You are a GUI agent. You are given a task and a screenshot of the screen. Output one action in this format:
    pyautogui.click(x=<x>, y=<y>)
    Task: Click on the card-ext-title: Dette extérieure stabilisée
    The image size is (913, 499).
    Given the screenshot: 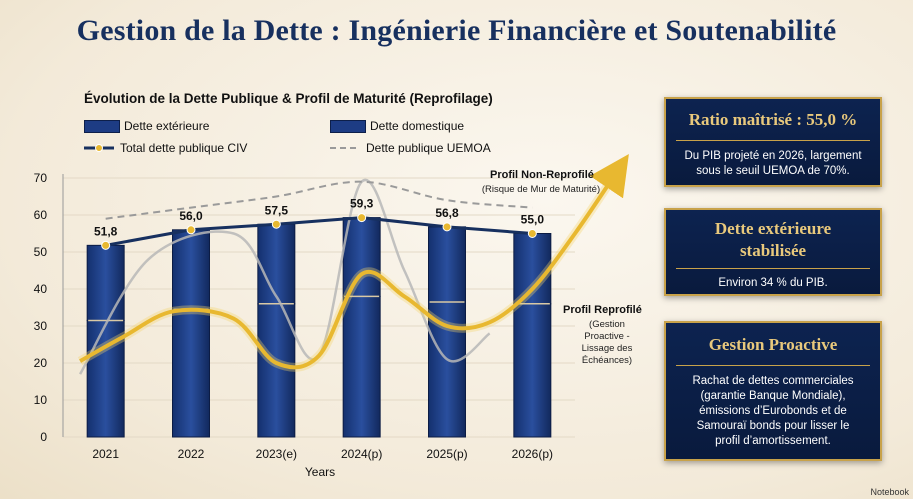 What is the action you would take?
    pyautogui.click(x=773, y=239)
    